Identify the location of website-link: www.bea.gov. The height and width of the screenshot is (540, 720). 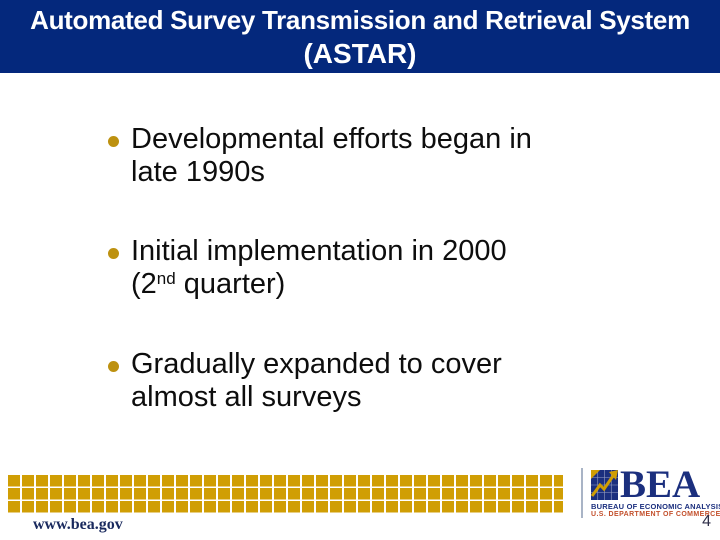
(78, 524).